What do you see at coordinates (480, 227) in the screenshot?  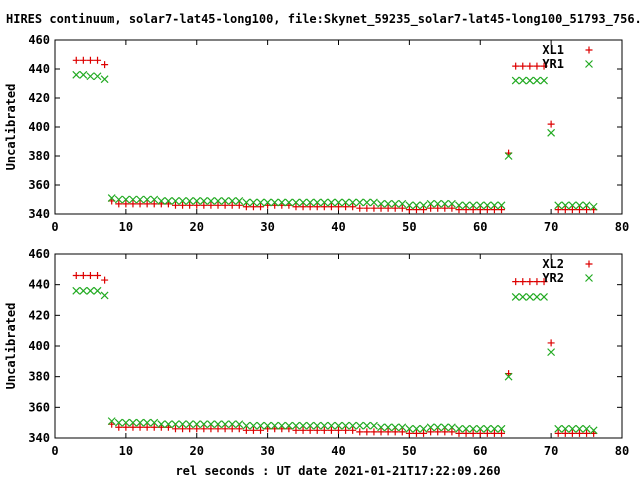 I see `x-tick-label: 60` at bounding box center [480, 227].